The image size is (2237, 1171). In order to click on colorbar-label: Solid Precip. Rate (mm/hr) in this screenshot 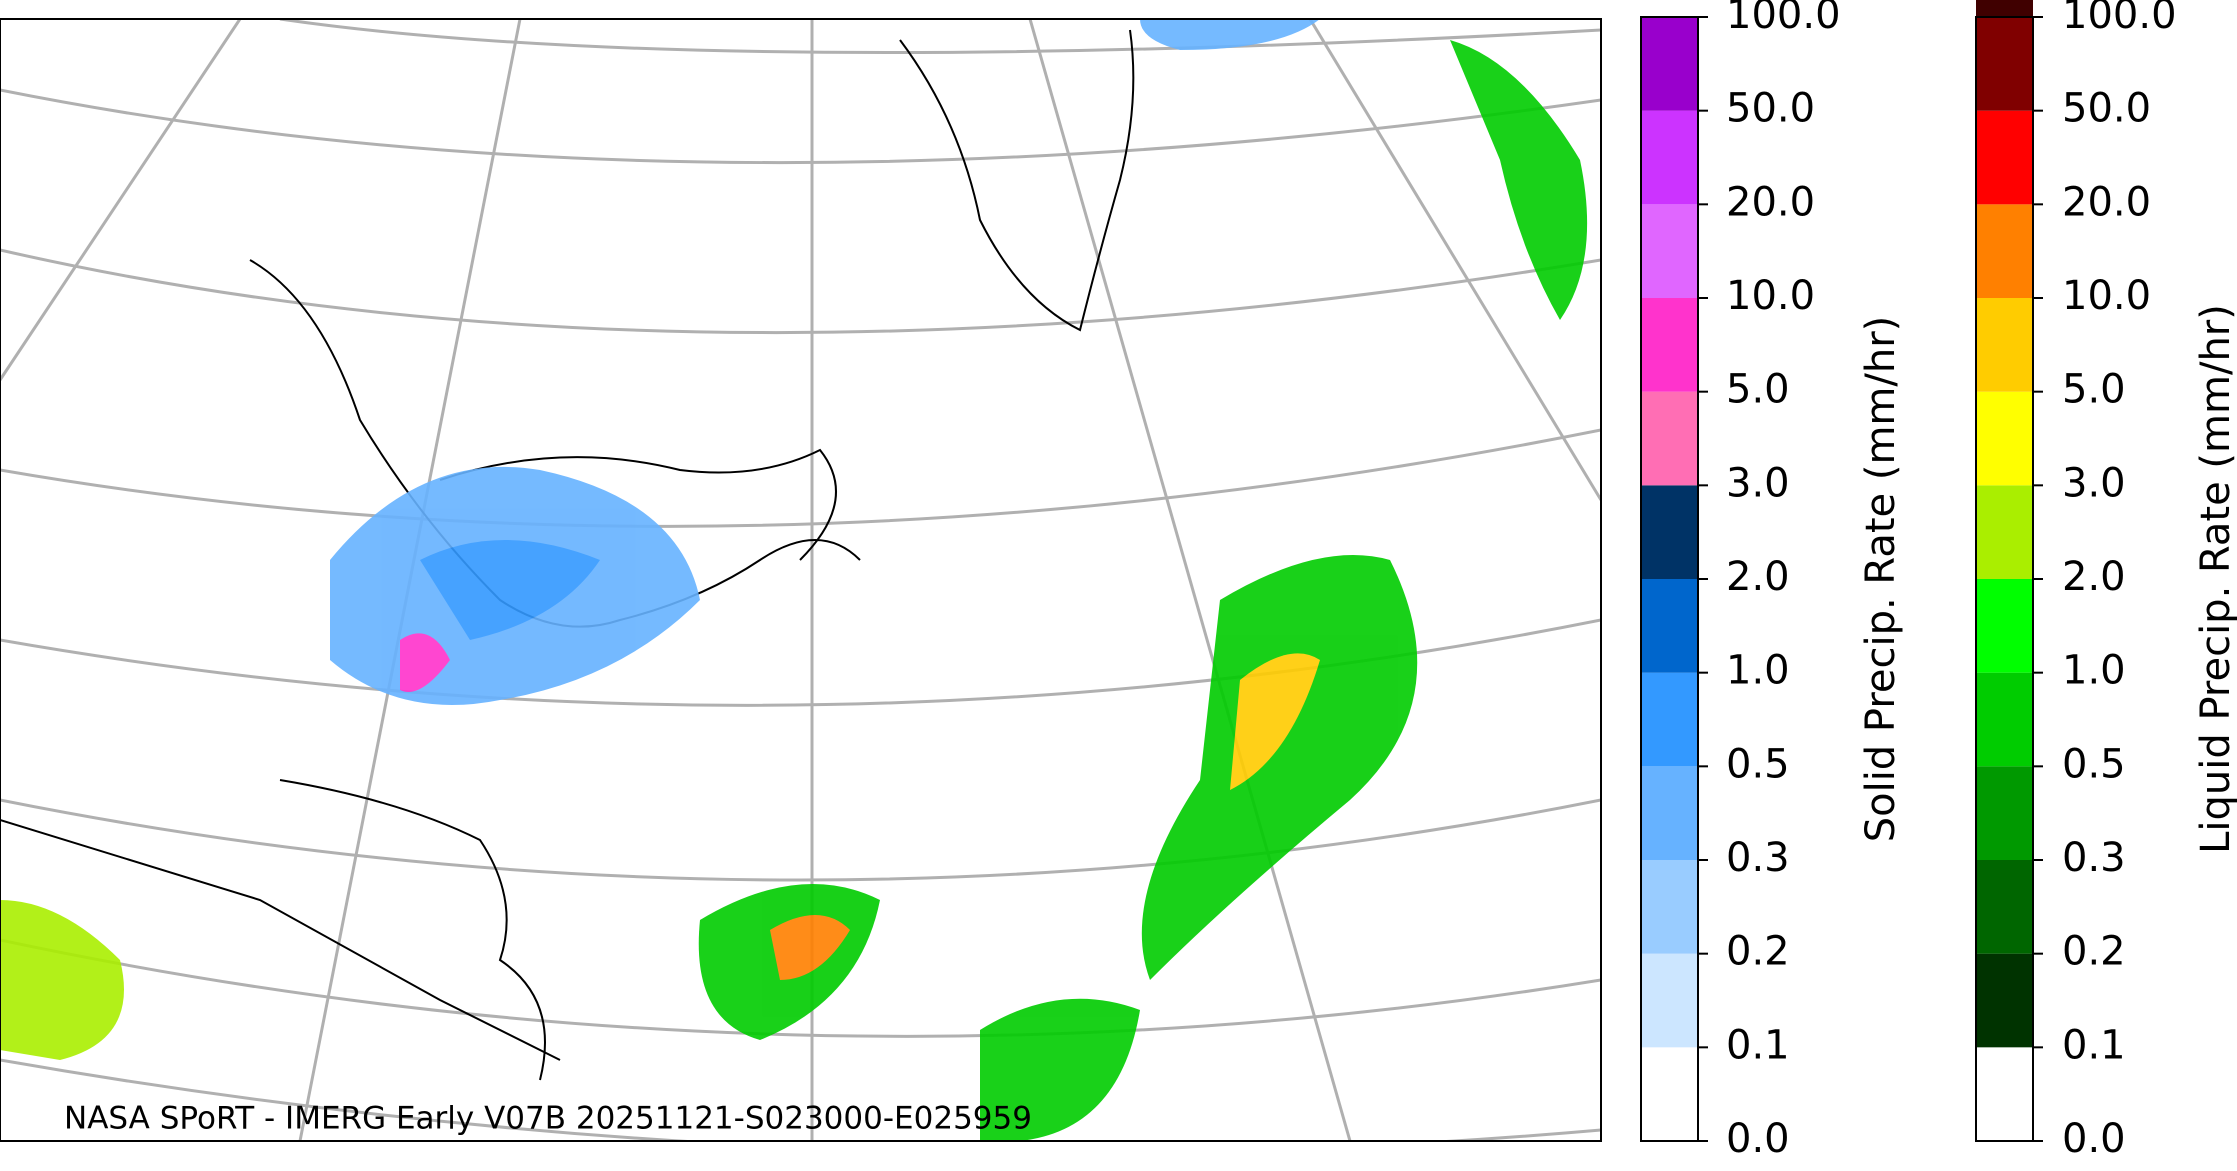, I will do `click(1881, 579)`.